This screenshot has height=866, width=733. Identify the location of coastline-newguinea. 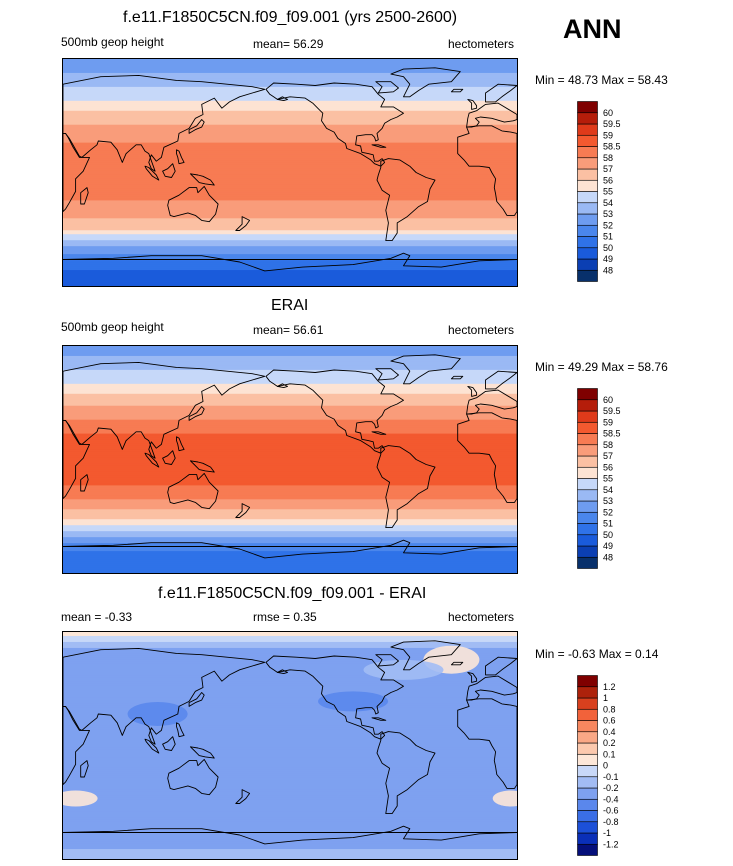
(202, 179).